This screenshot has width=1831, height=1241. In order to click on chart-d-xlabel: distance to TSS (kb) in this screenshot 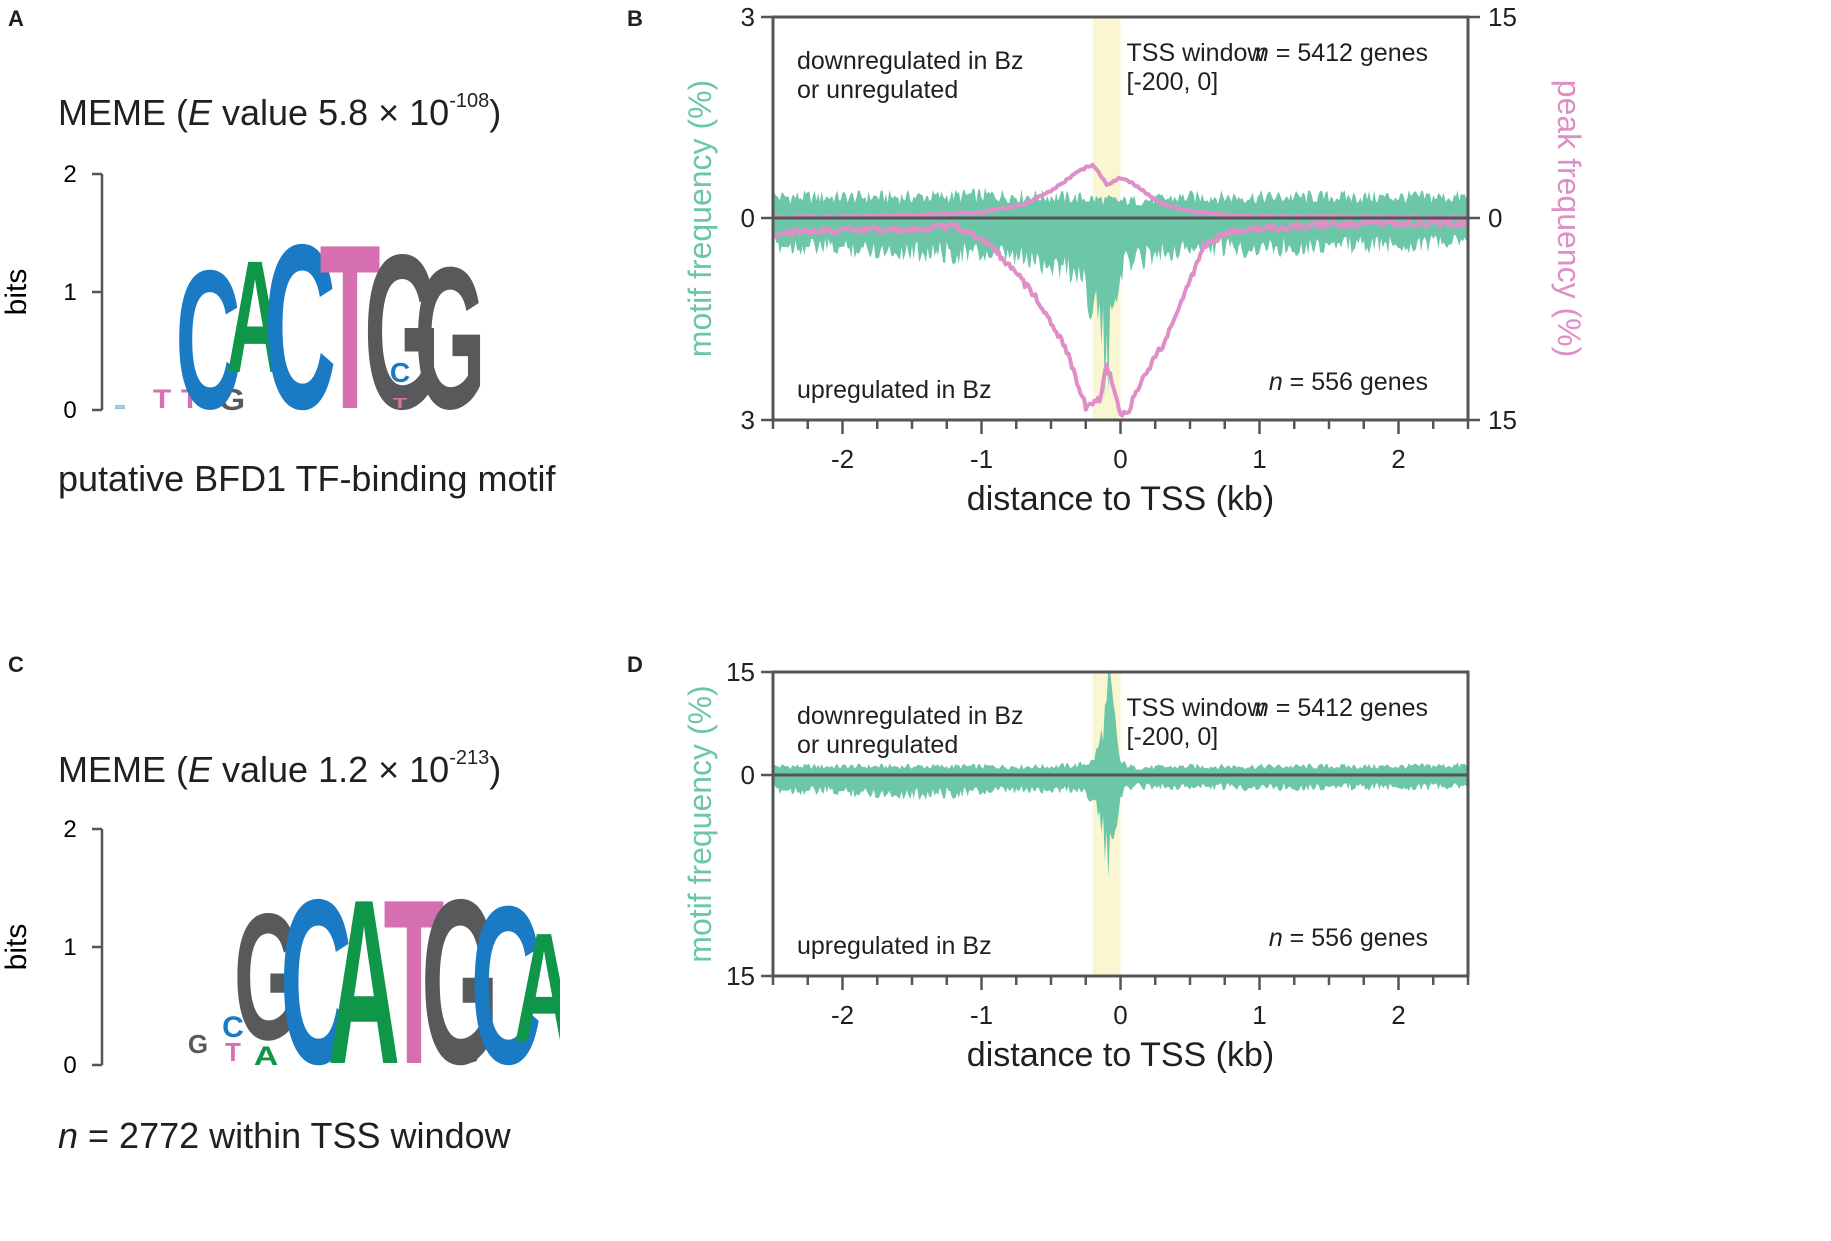, I will do `click(1120, 1055)`.